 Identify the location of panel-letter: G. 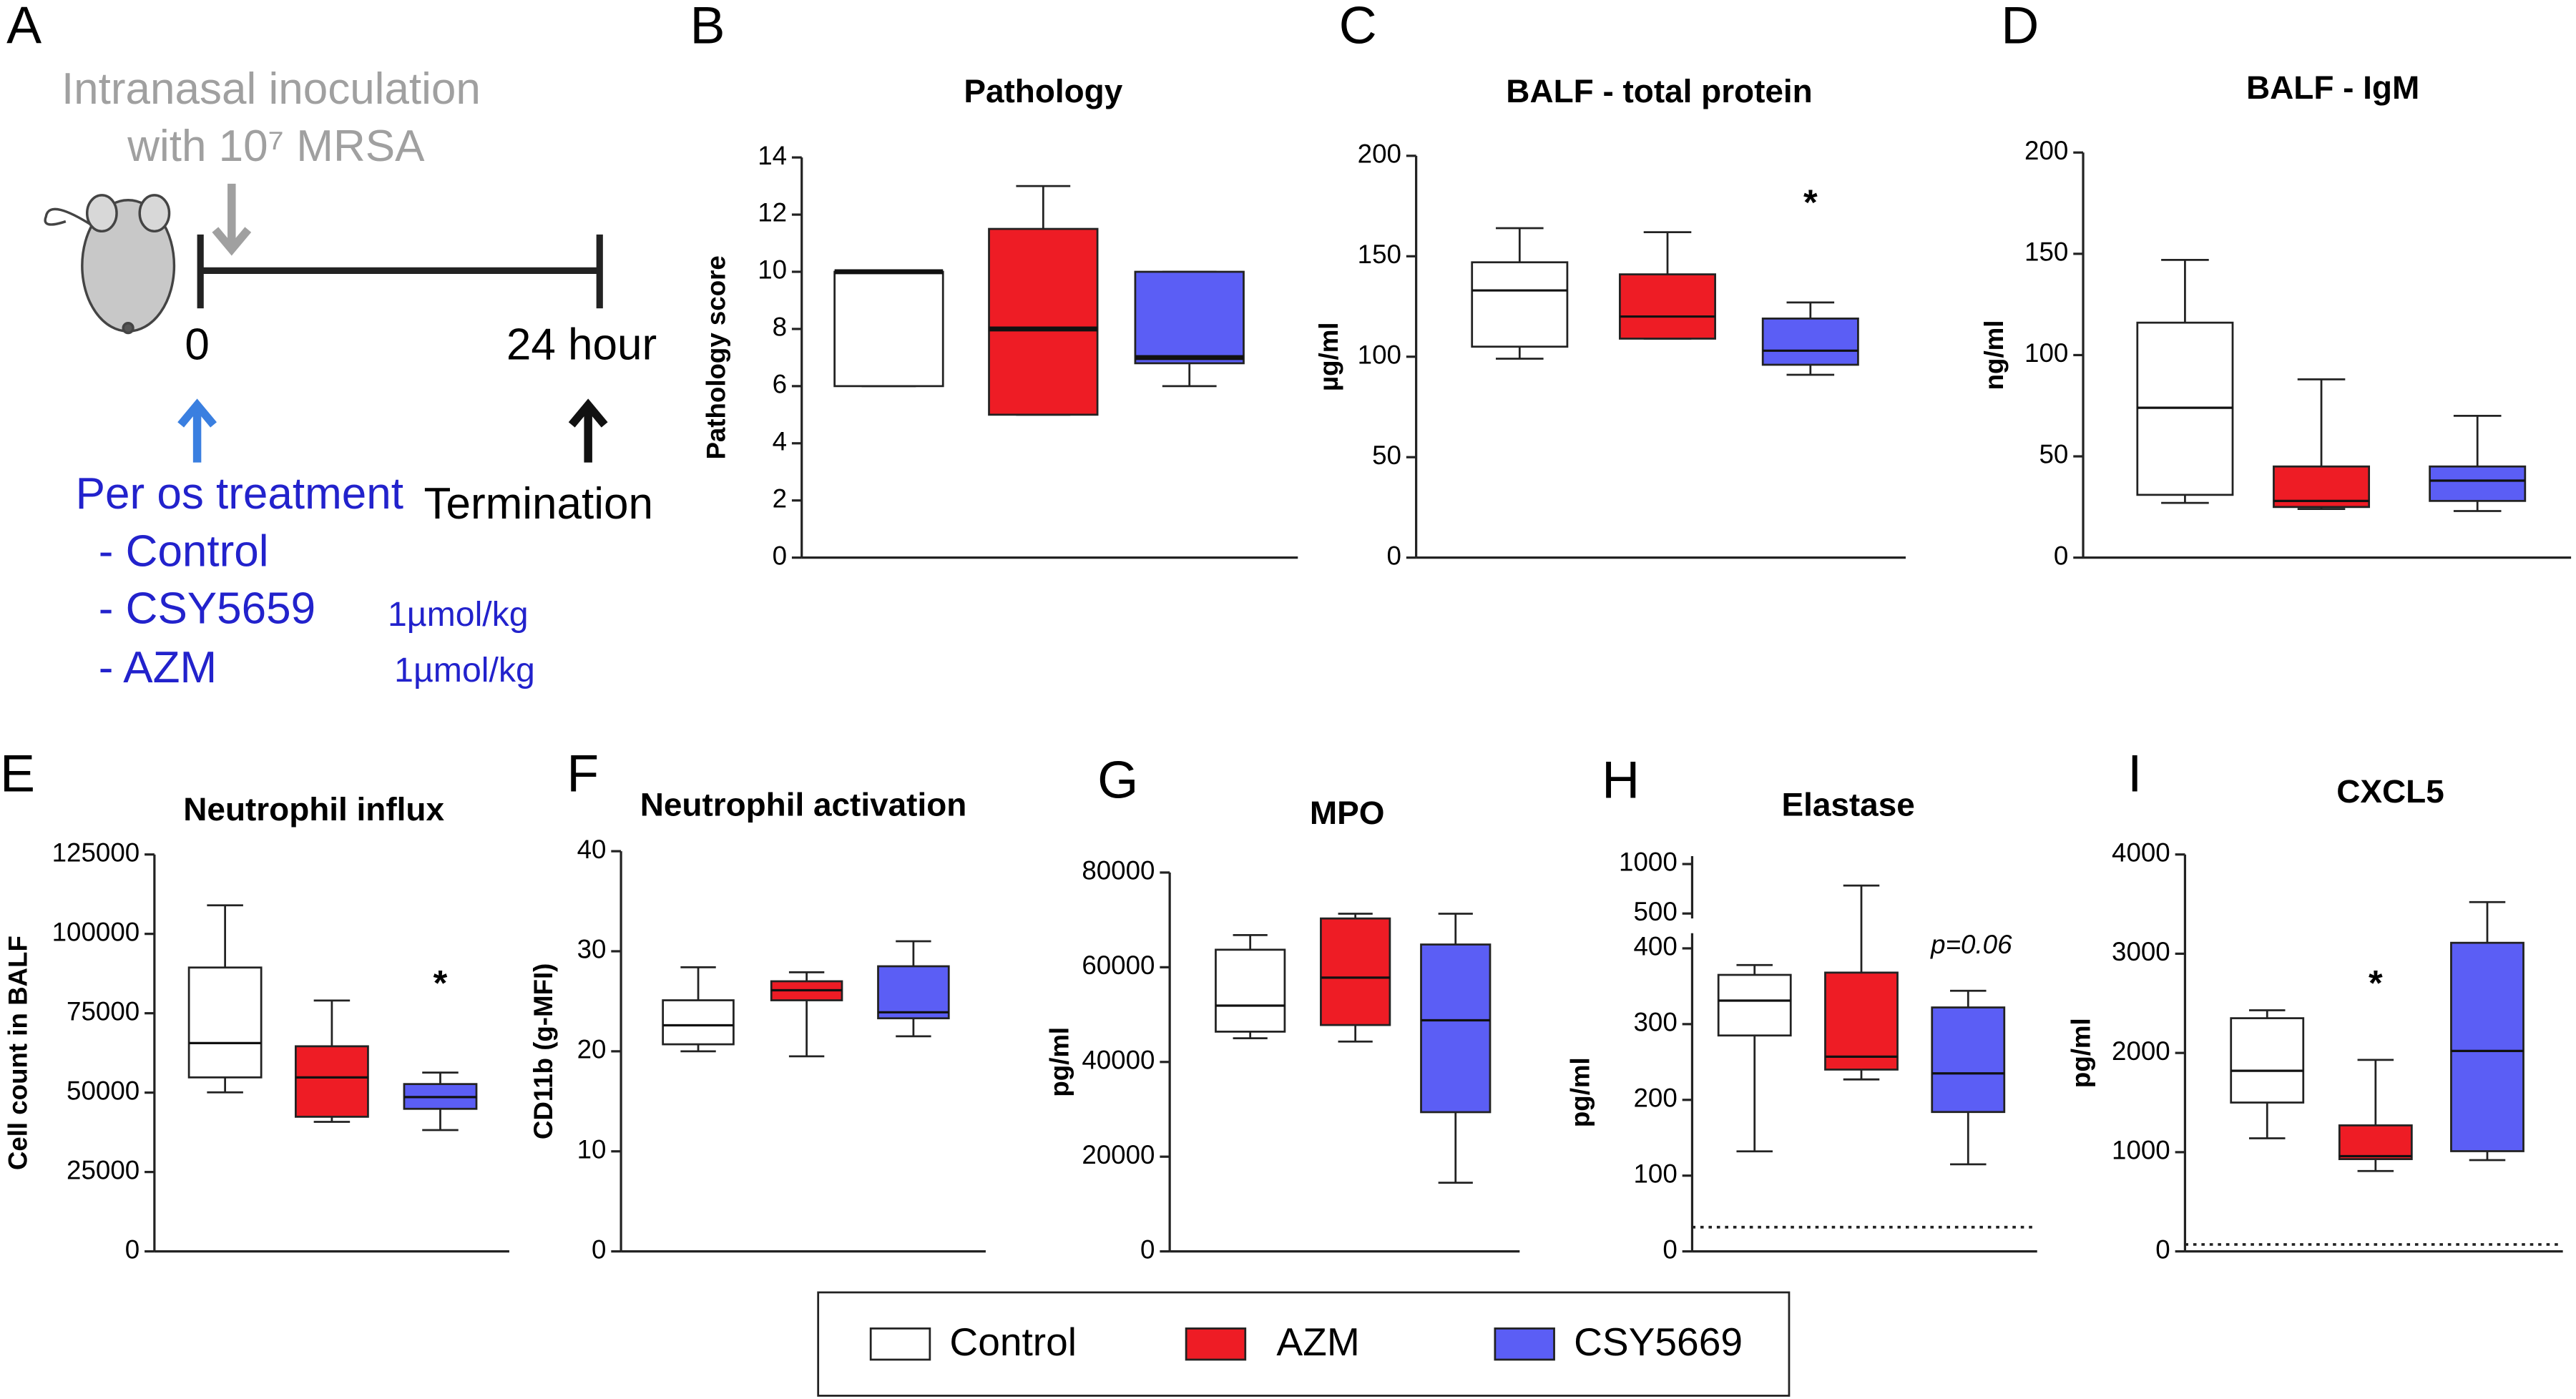
(1117, 781).